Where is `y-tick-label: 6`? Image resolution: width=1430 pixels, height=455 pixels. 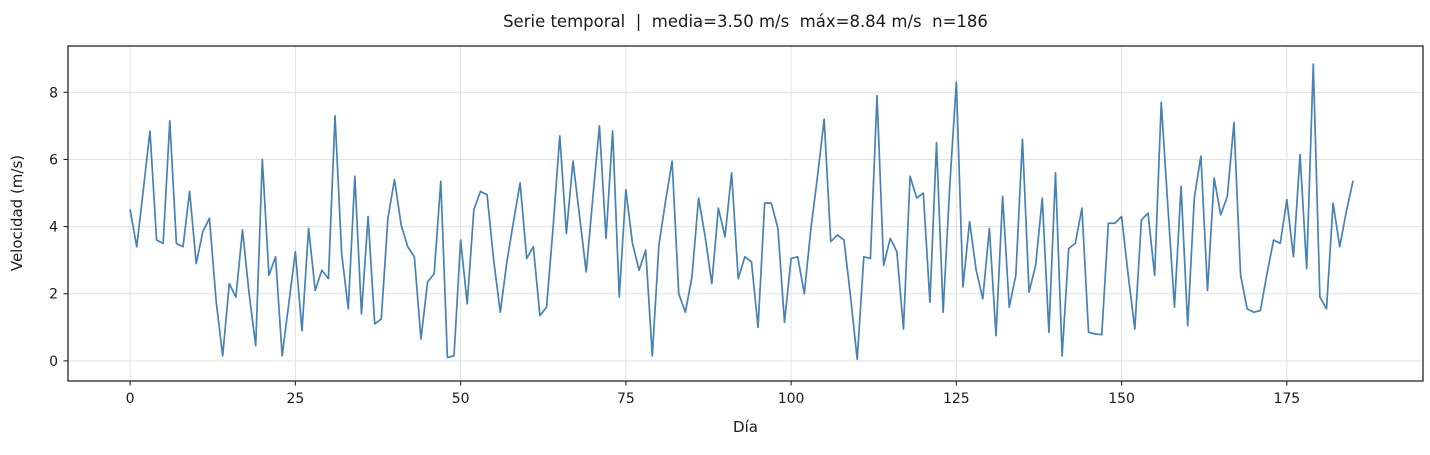 y-tick-label: 6 is located at coordinates (53, 160).